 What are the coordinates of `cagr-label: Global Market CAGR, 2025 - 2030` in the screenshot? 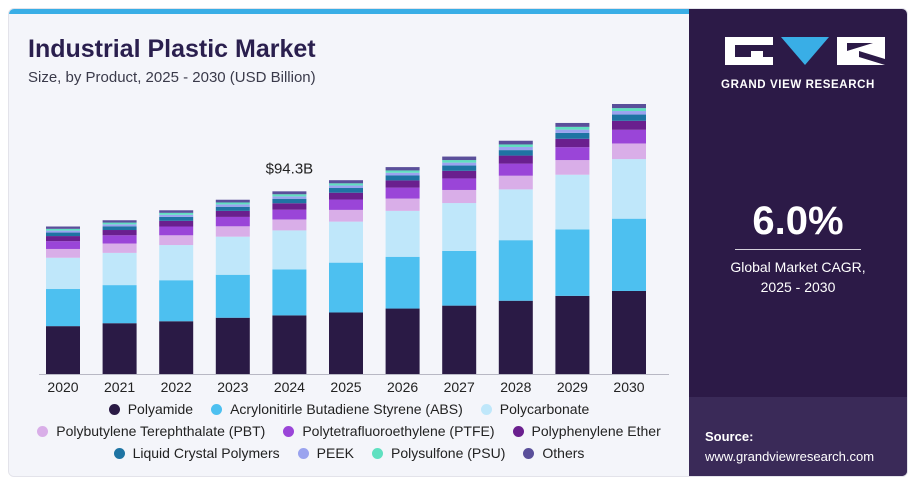 It's located at (798, 277).